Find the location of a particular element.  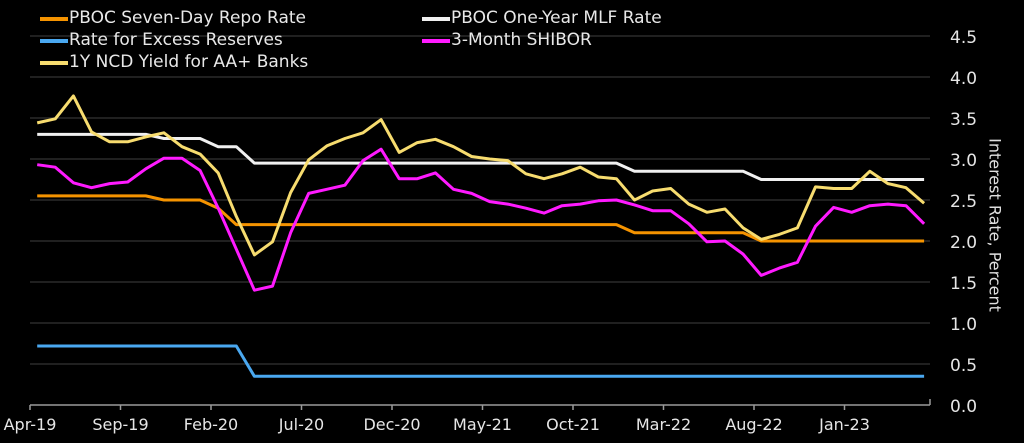

y-tick-label: 0.0 is located at coordinates (963, 407).